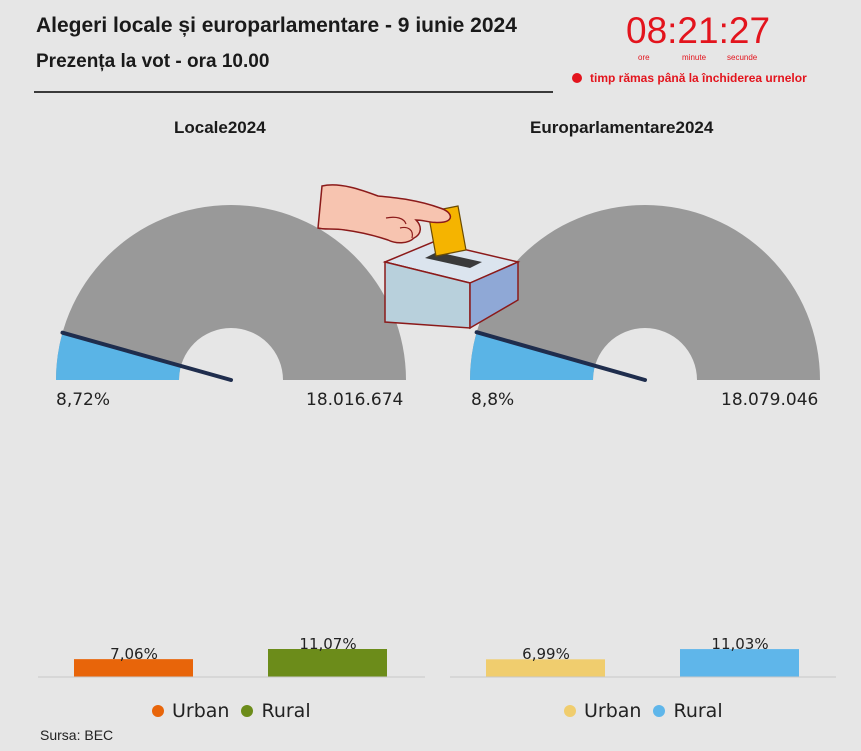 The image size is (861, 751). What do you see at coordinates (532, 356) in the screenshot?
I see `gauge-fill-euro` at bounding box center [532, 356].